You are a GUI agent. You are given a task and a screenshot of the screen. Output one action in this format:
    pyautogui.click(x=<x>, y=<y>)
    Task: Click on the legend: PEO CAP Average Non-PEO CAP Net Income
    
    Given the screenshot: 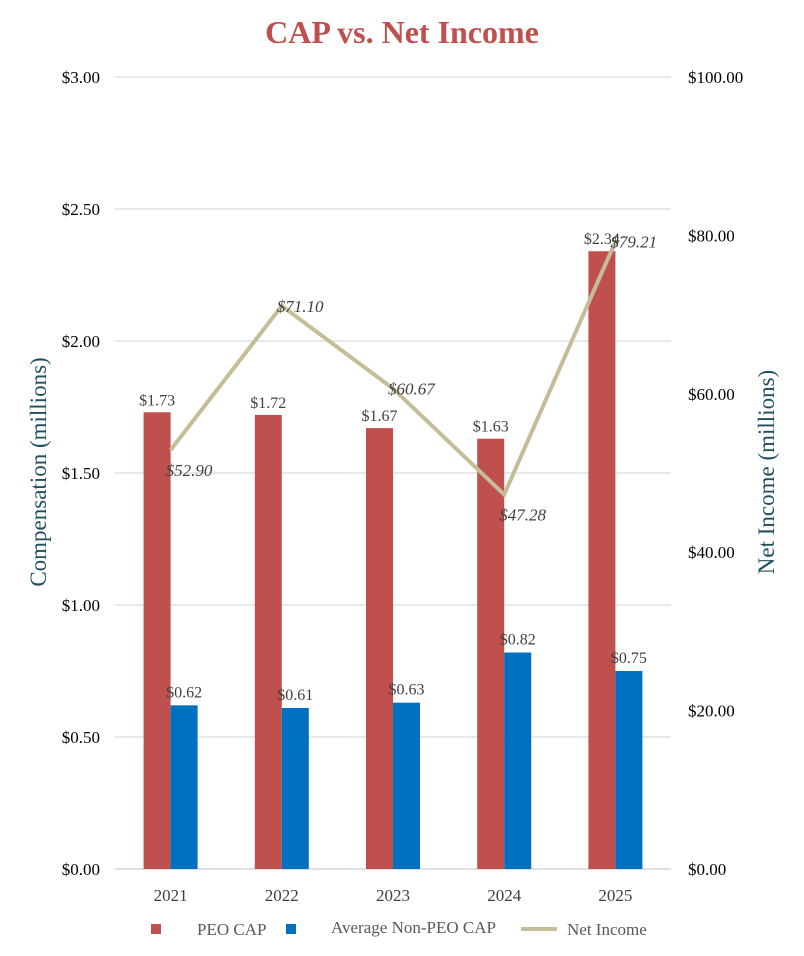 What is the action you would take?
    pyautogui.click(x=399, y=928)
    